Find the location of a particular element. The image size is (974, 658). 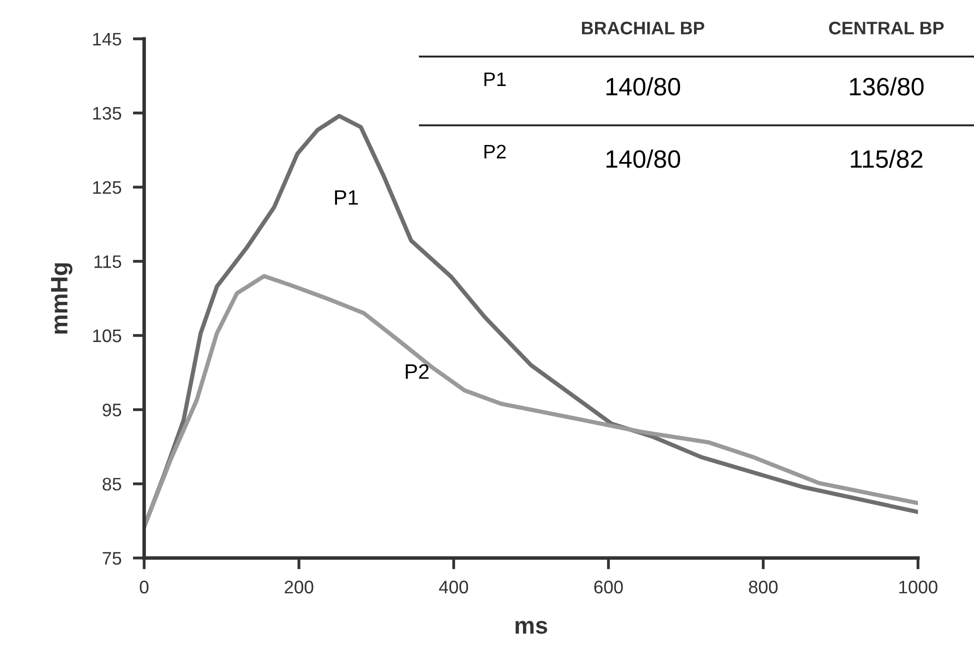

y-tick-label: 125 is located at coordinates (107, 187).